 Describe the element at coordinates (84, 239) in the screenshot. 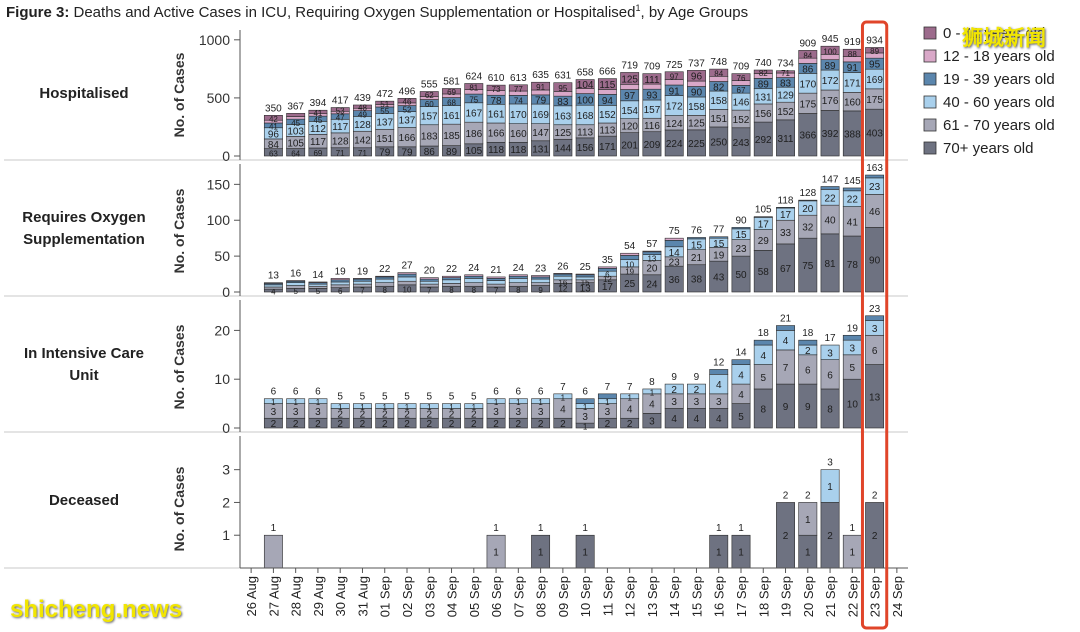

I see `panel-title: Supplementation` at that location.